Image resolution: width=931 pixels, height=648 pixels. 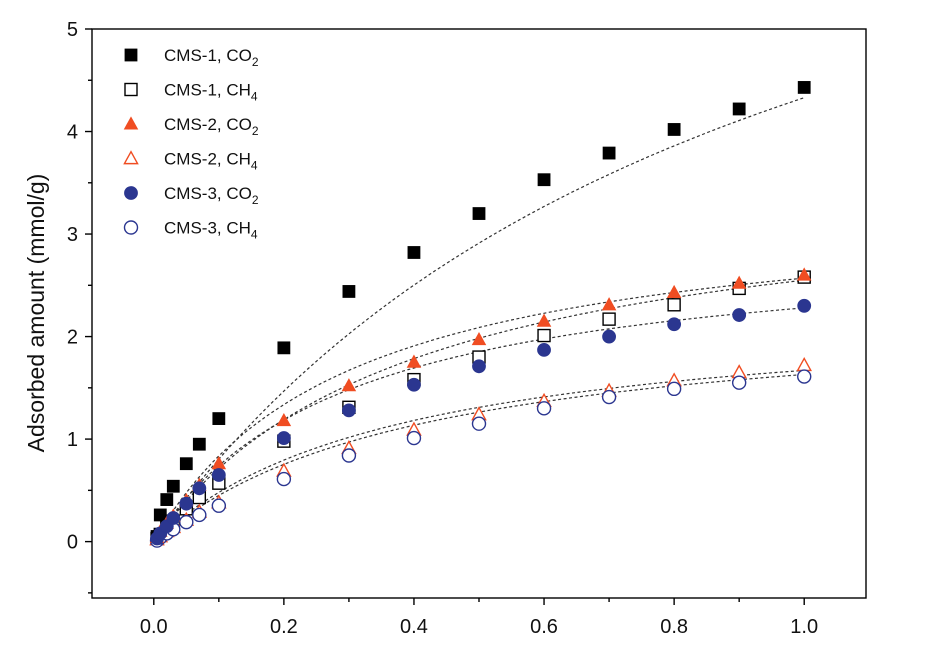 I want to click on legend-label: CMS-2, CH4, so click(x=211, y=161).